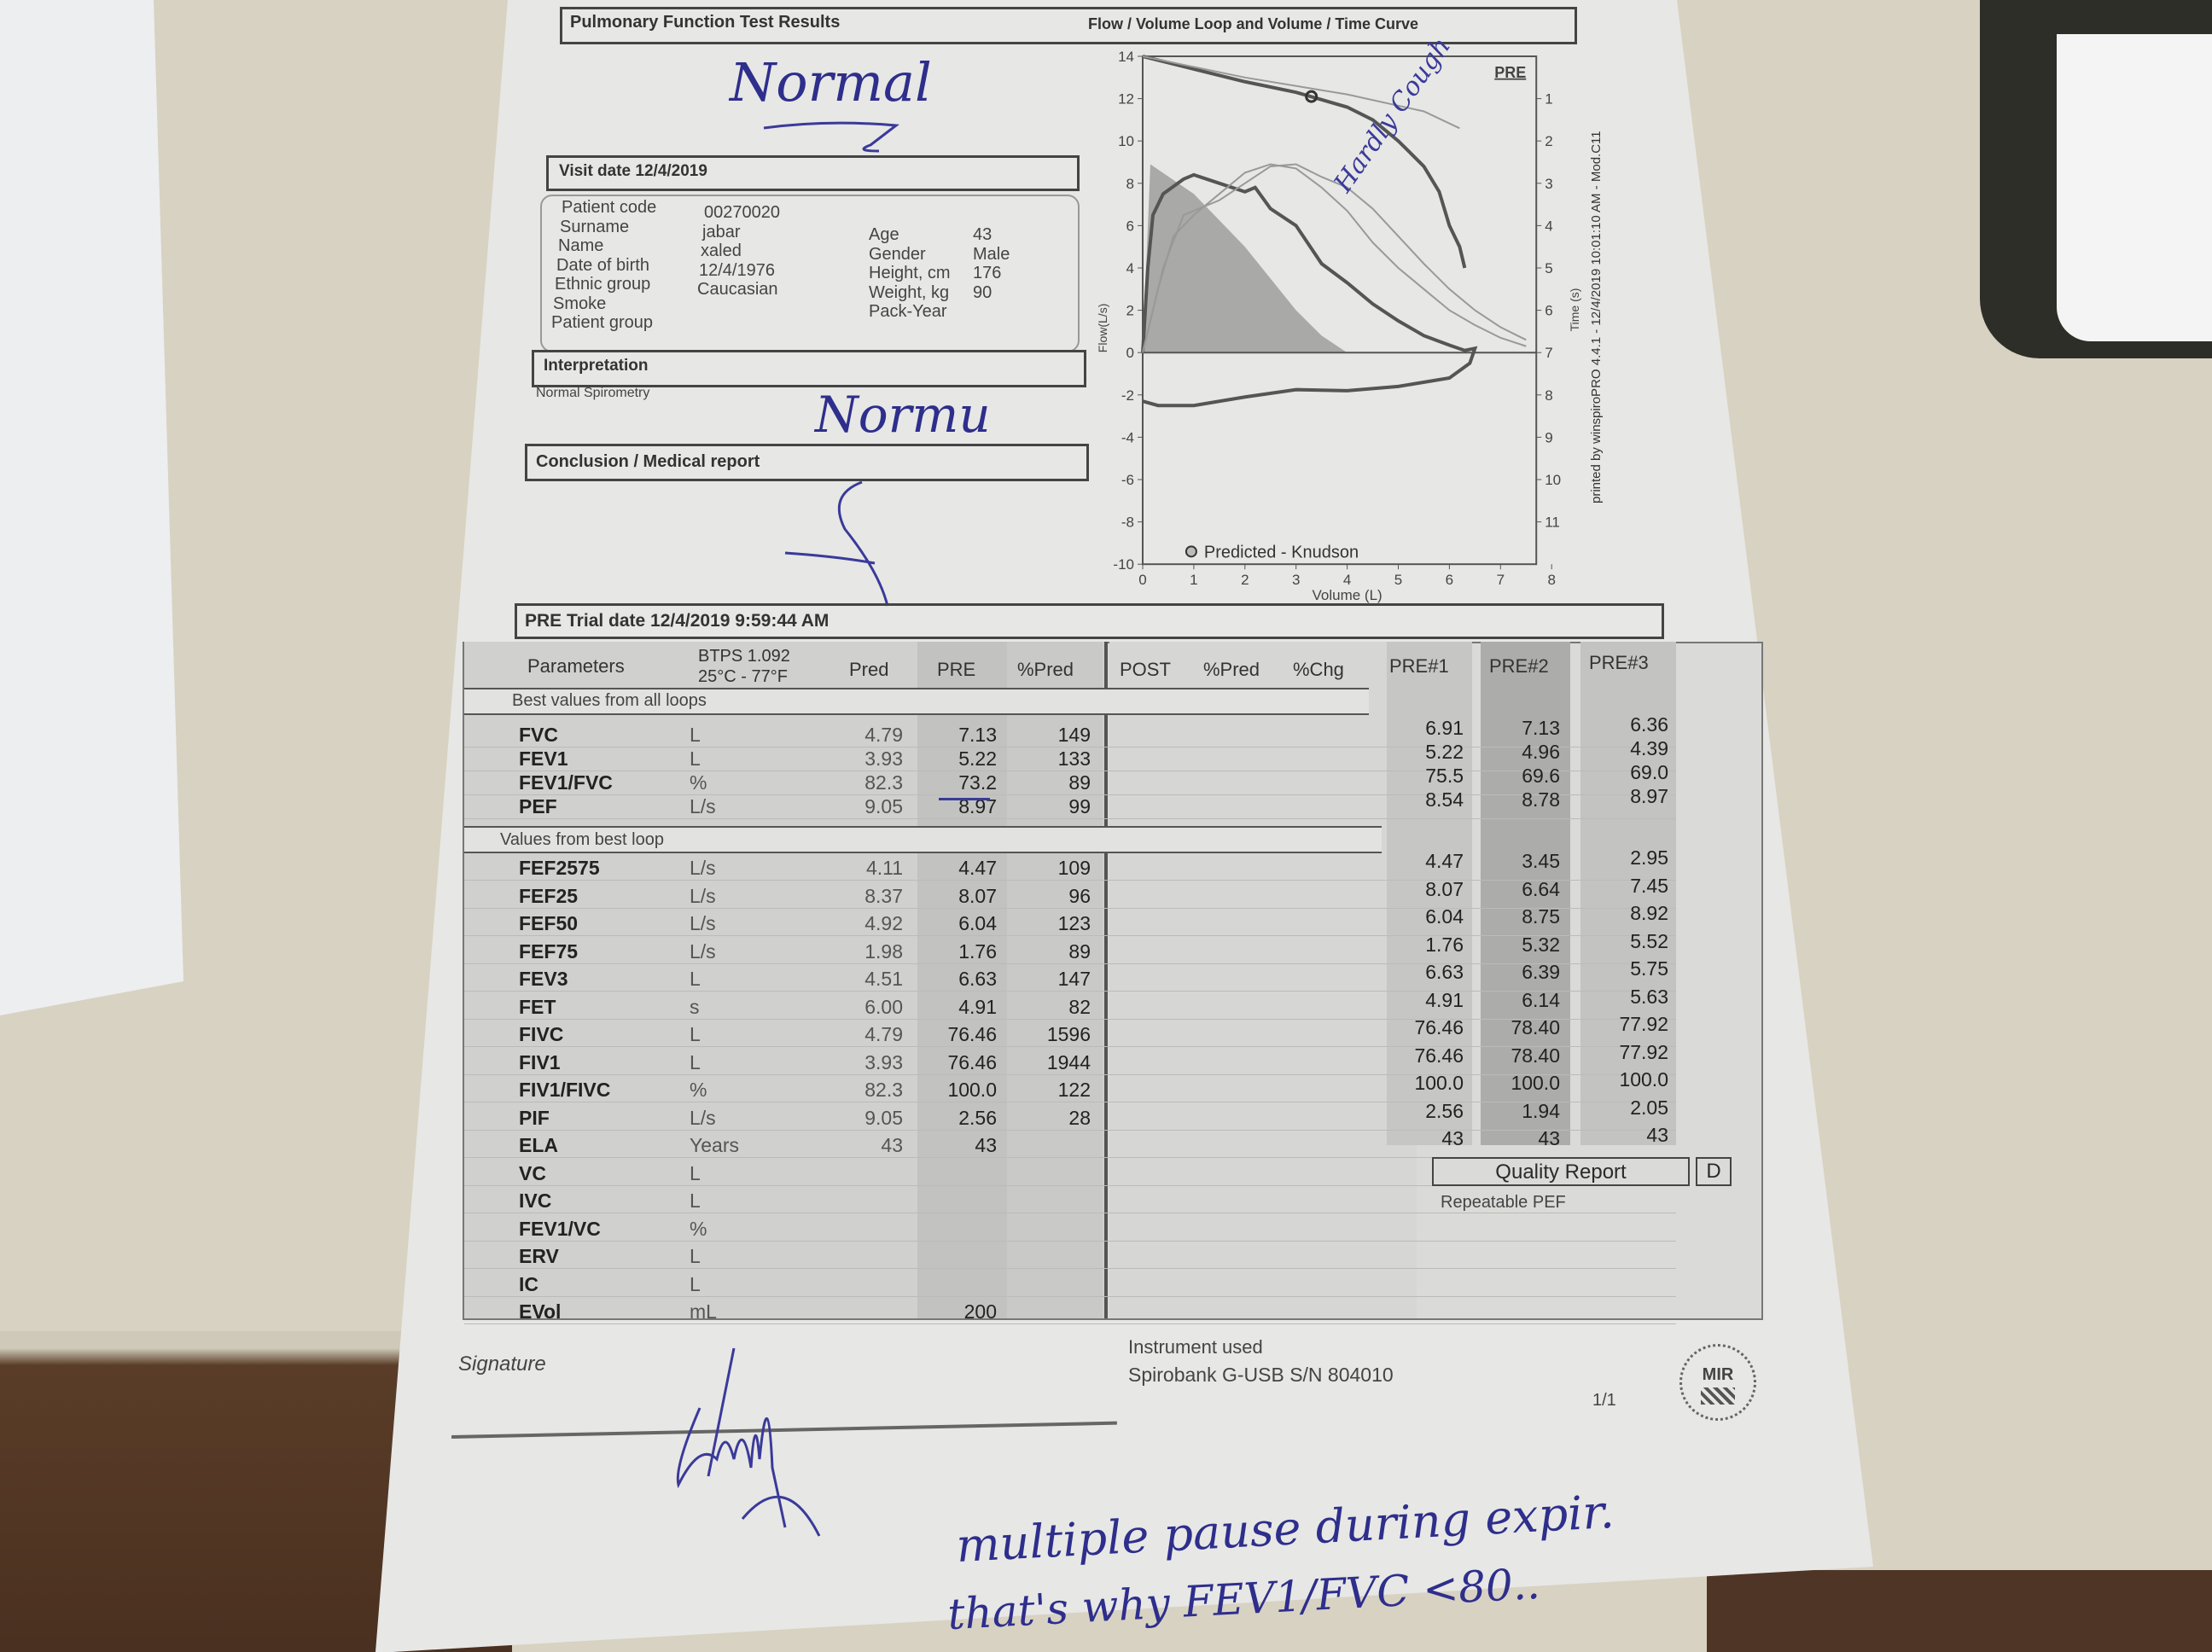 The height and width of the screenshot is (1652, 2212). Describe the element at coordinates (977, 782) in the screenshot. I see `pre-value: 73.2` at that location.